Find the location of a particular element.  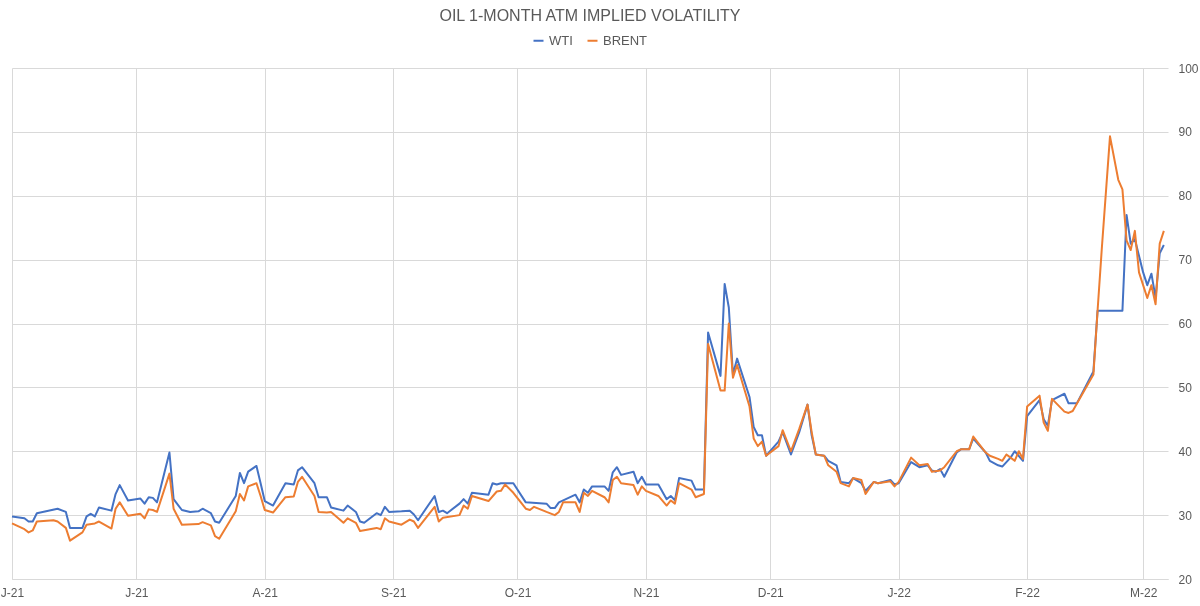

x-tick-label: J-22 is located at coordinates (899, 592).